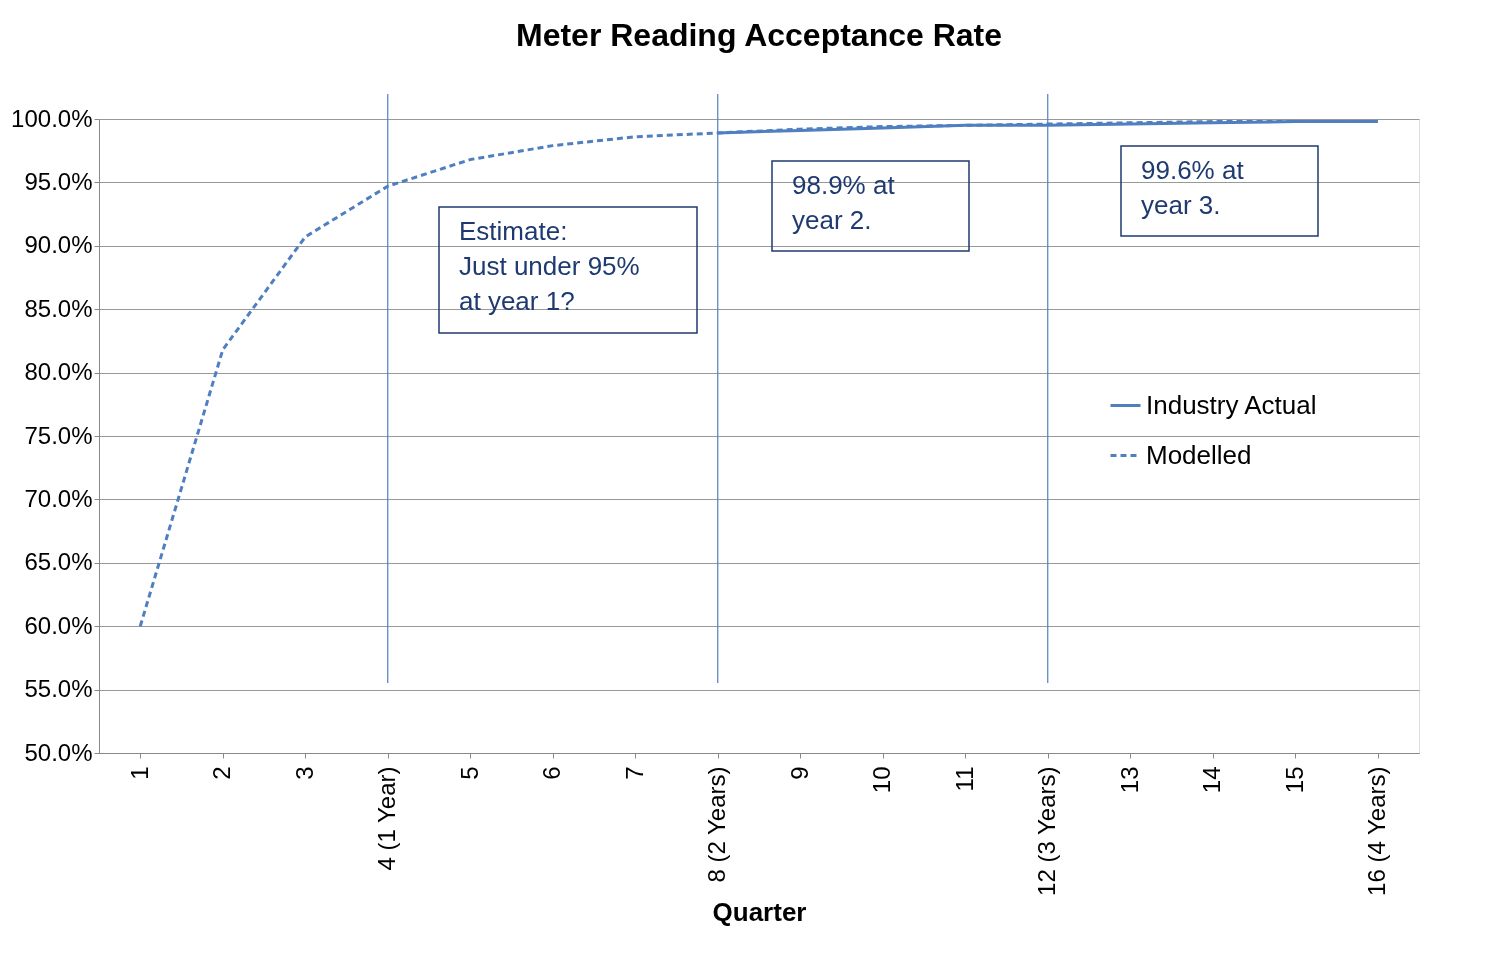  Describe the element at coordinates (717, 824) in the screenshot. I see `x-tick-label: 8 (2 Years)` at that location.